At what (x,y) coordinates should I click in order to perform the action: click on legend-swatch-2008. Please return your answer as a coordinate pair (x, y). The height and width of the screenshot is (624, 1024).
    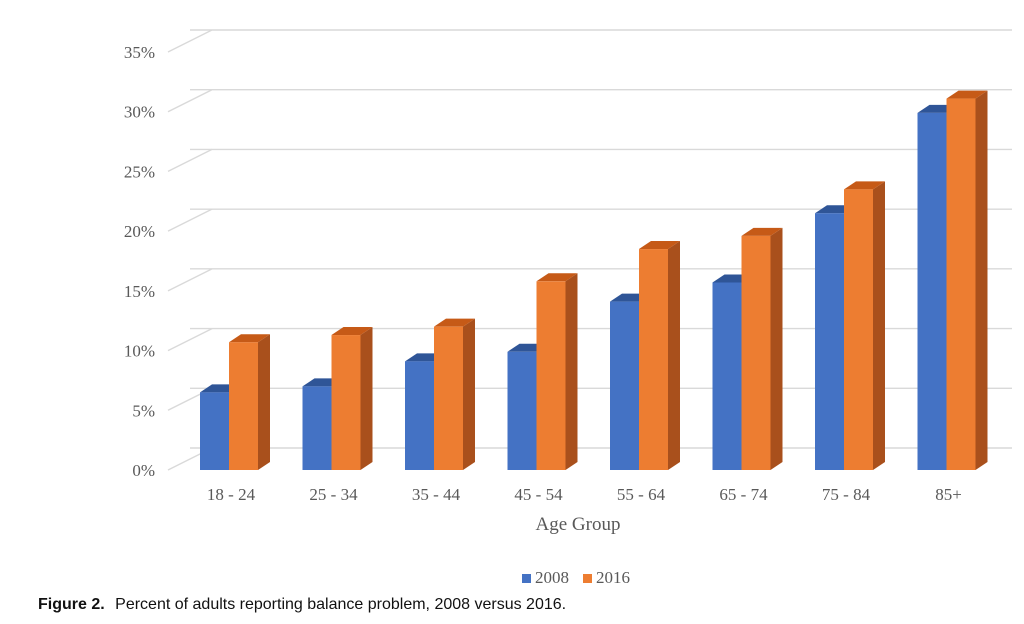
    Looking at the image, I should click on (526, 578).